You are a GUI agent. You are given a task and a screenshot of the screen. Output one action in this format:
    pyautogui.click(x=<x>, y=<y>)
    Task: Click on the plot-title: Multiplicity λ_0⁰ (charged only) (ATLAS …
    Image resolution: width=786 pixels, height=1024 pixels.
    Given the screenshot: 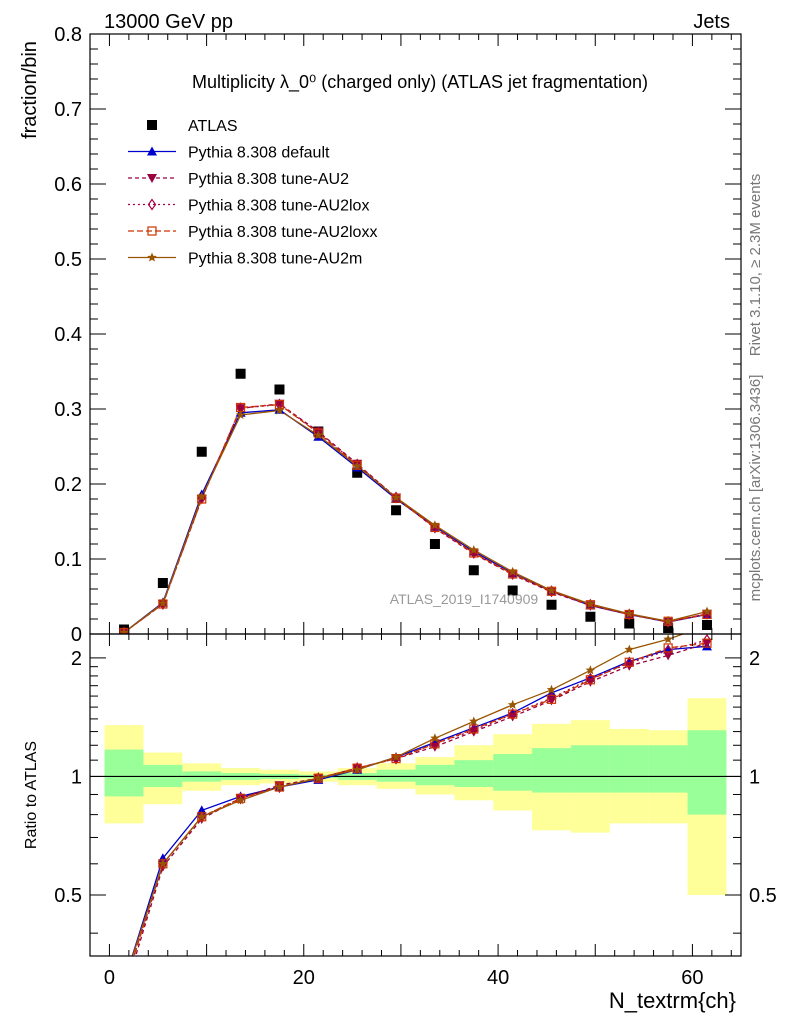 What is the action you would take?
    pyautogui.click(x=420, y=82)
    